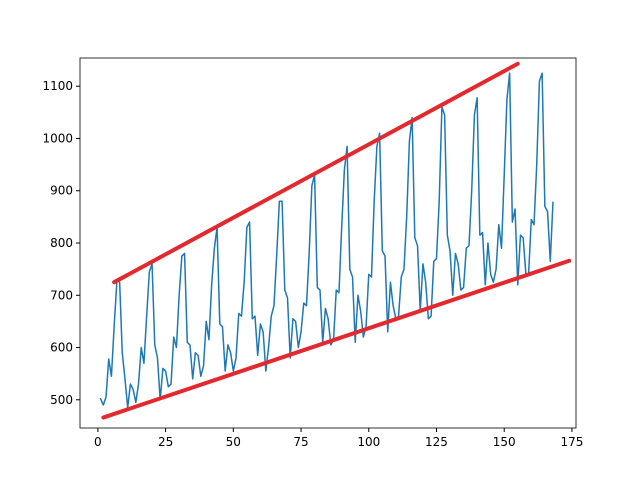 This screenshot has width=640, height=480. What do you see at coordinates (61, 243) in the screenshot?
I see `y-tick-label: 800` at bounding box center [61, 243].